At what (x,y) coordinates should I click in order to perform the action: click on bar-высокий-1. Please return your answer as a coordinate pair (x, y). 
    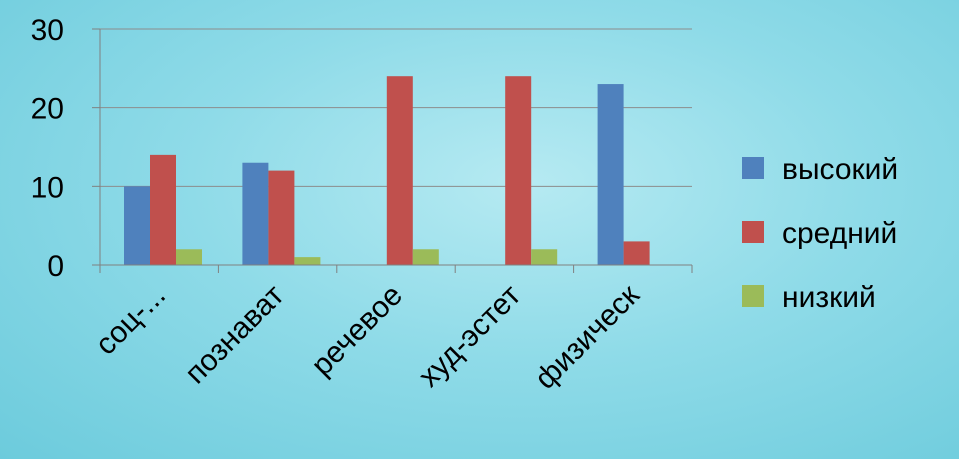
    Looking at the image, I should click on (255, 213).